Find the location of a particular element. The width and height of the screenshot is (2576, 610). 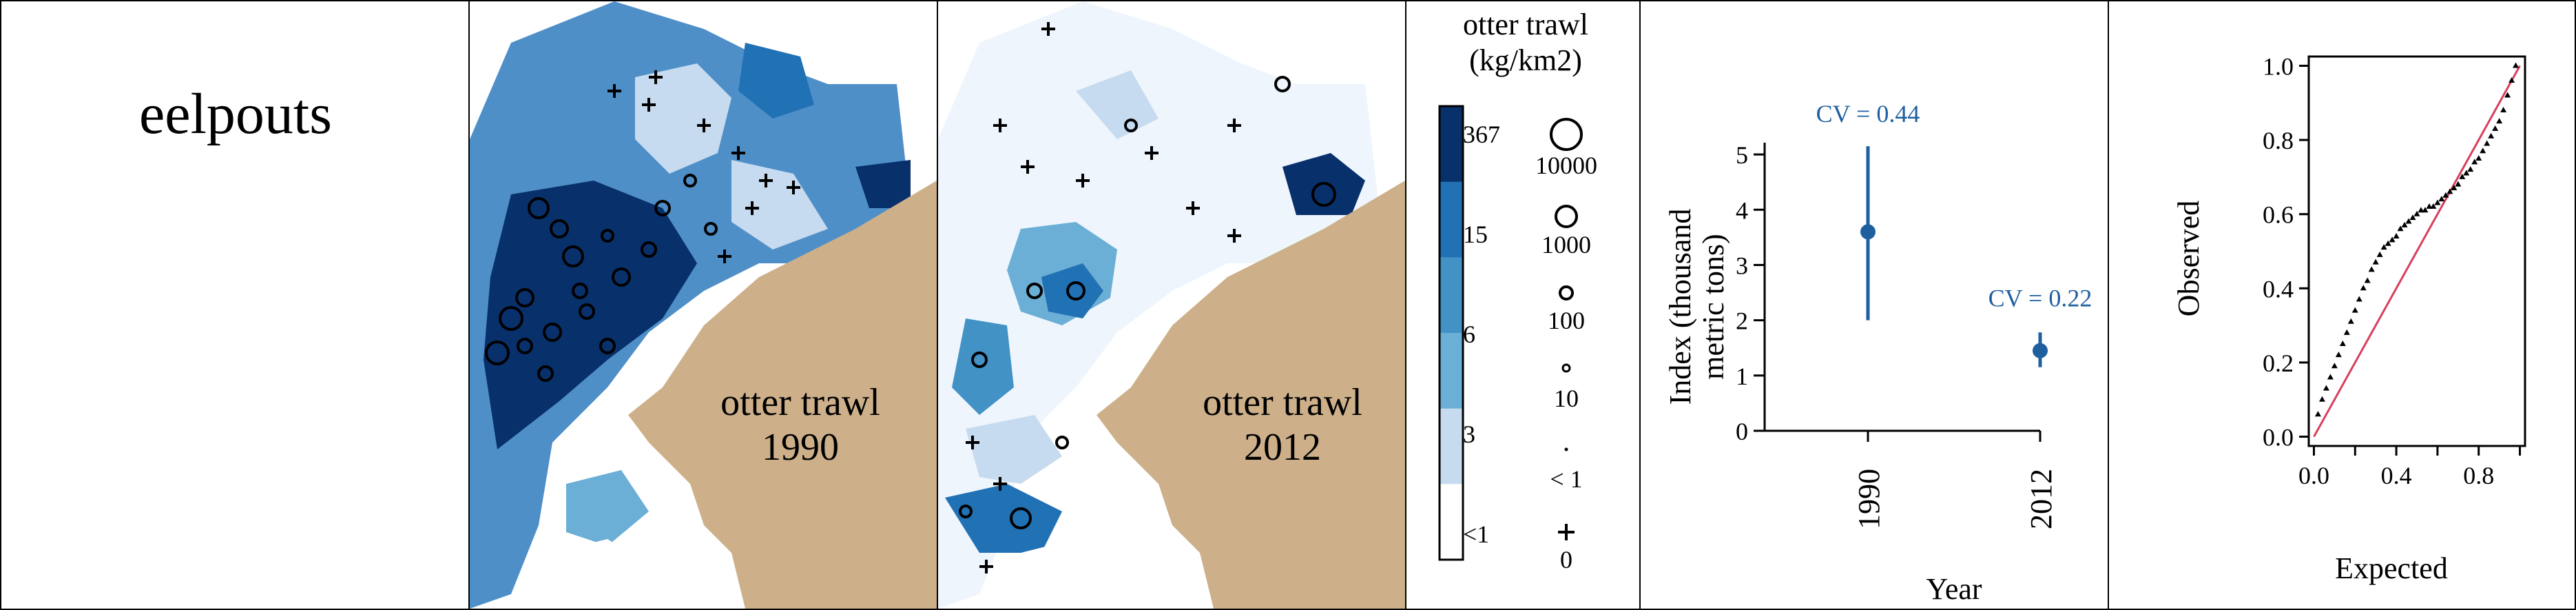

y-tick-label: 5 is located at coordinates (1742, 155).